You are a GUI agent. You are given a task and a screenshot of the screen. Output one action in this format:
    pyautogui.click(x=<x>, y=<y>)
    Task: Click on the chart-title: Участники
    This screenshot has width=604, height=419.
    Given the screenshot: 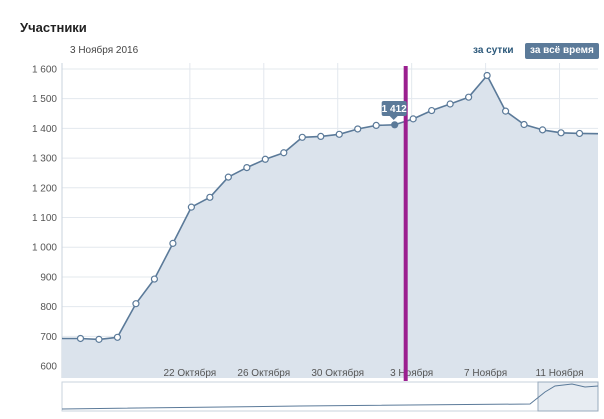 What is the action you would take?
    pyautogui.click(x=53, y=27)
    